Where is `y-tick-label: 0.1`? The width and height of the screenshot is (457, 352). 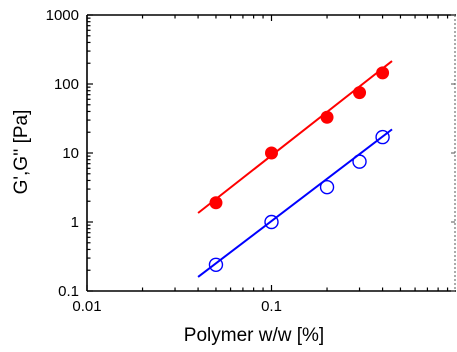 y-tick-label: 0.1 is located at coordinates (68, 291).